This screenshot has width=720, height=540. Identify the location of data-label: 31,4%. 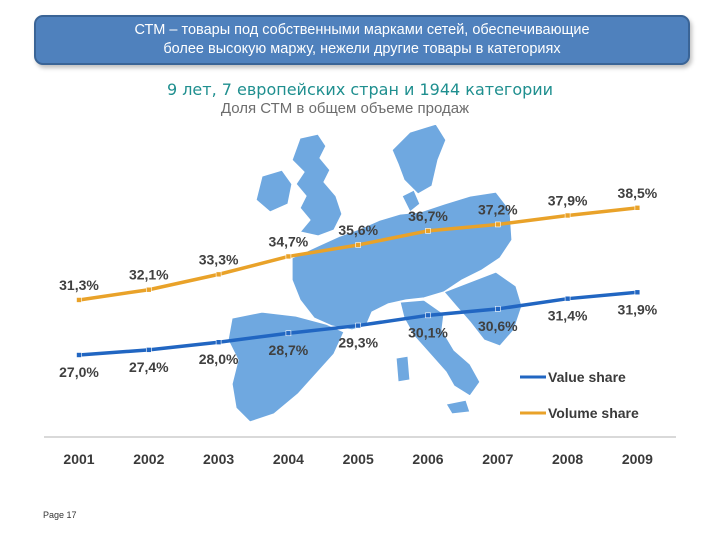
(568, 316).